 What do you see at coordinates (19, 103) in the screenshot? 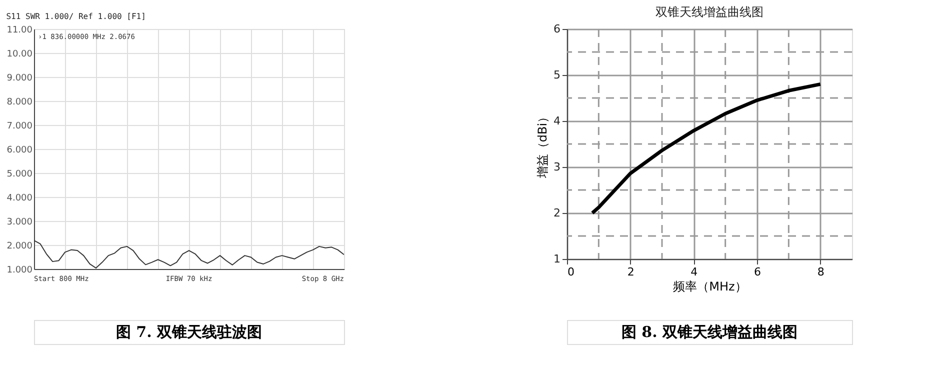
I see `y-tick-label: 8.000` at bounding box center [19, 103].